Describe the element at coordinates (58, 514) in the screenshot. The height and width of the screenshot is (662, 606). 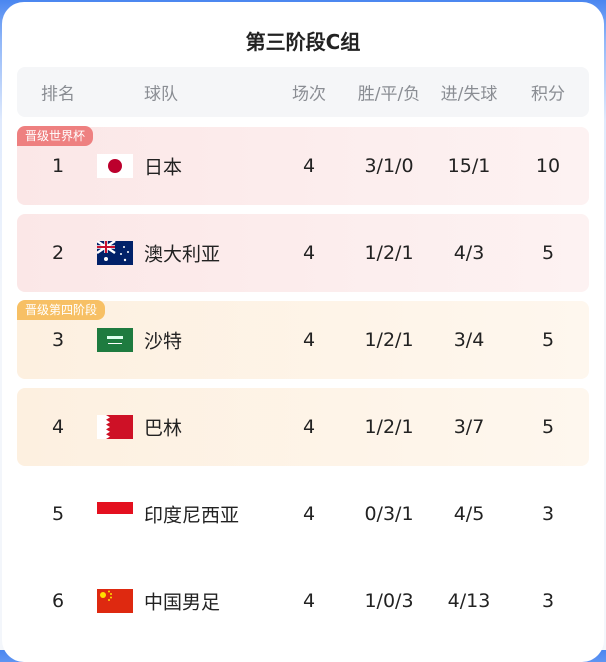
I see `rank: 5` at that location.